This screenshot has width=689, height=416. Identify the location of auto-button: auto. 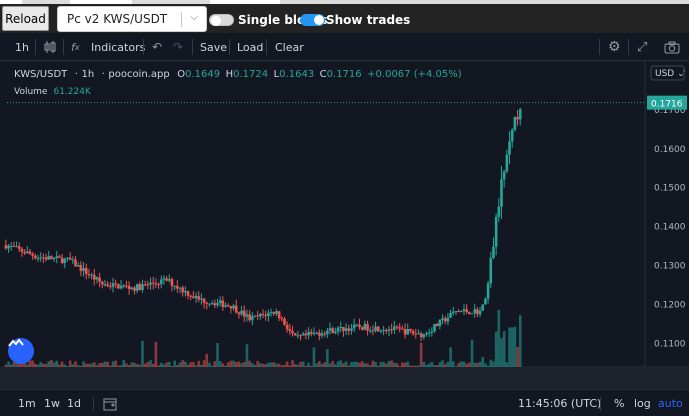
(670, 403).